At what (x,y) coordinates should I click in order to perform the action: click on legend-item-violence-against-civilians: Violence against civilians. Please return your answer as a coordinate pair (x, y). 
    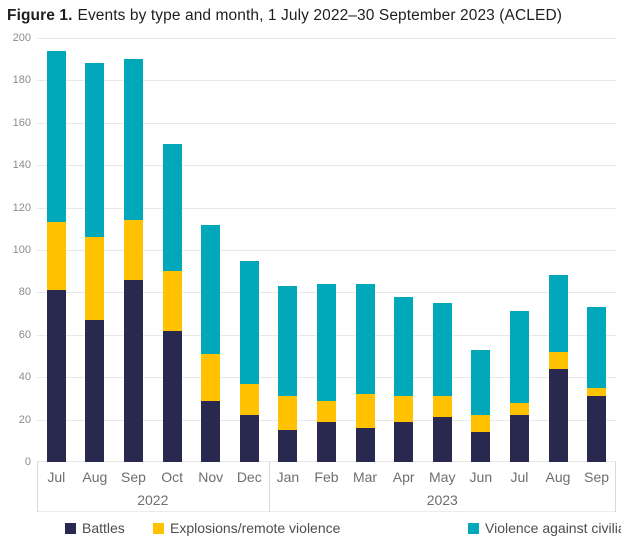
    Looking at the image, I should click on (544, 528).